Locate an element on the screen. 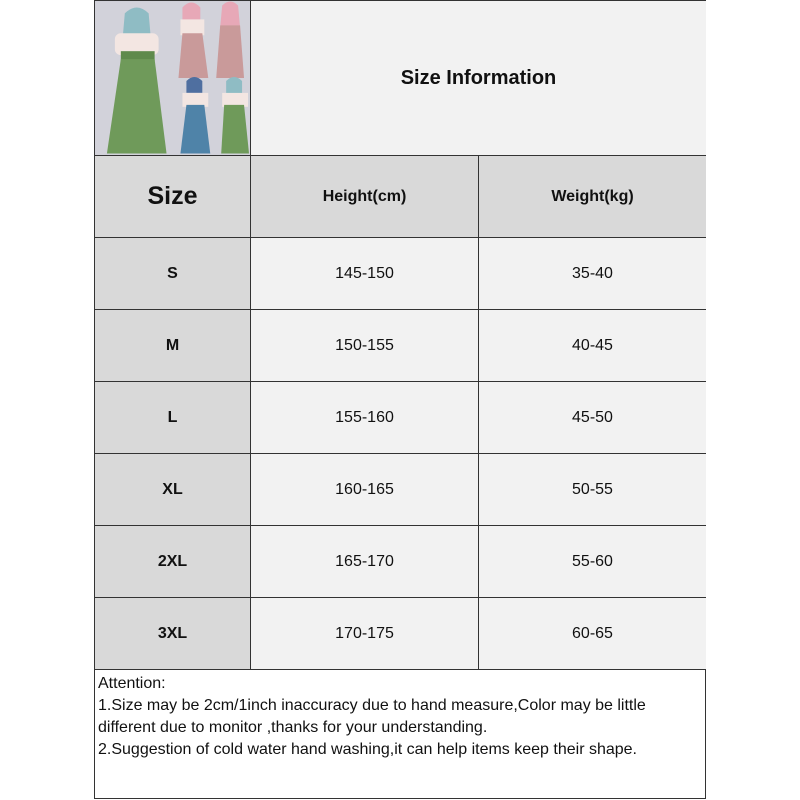  header-size: Size is located at coordinates (173, 197).